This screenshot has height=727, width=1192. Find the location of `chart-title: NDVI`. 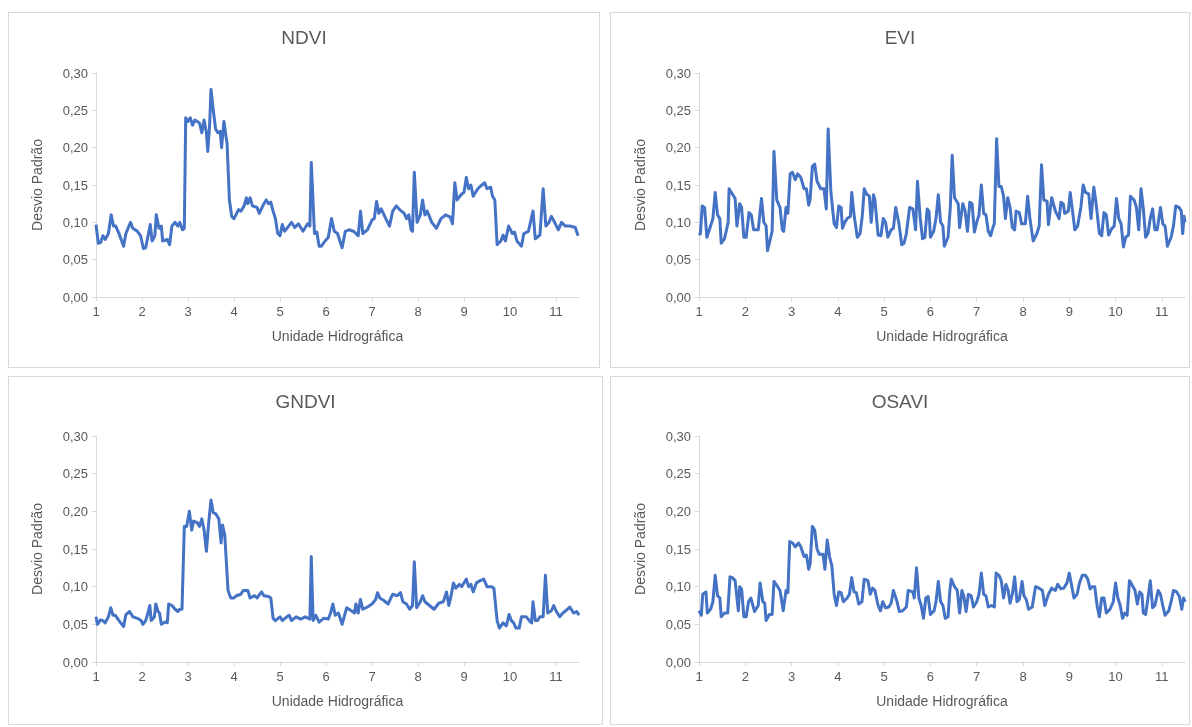

chart-title: NDVI is located at coordinates (304, 37).